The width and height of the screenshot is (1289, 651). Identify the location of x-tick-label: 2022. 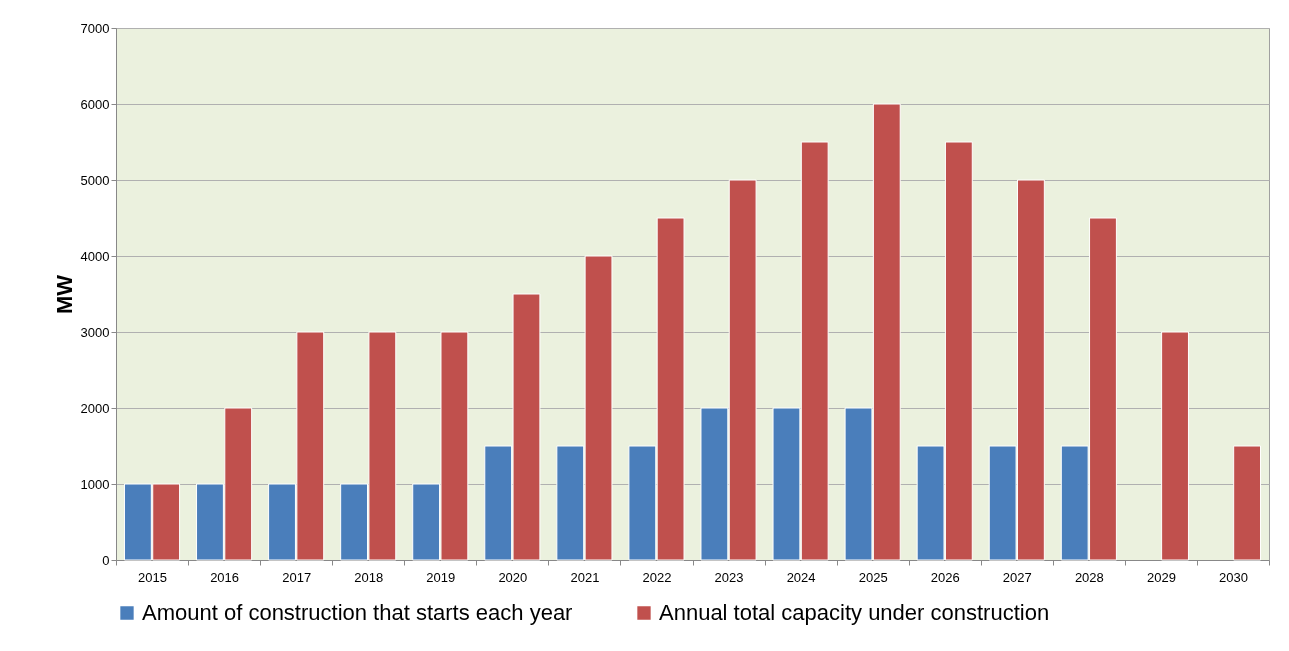
(657, 577).